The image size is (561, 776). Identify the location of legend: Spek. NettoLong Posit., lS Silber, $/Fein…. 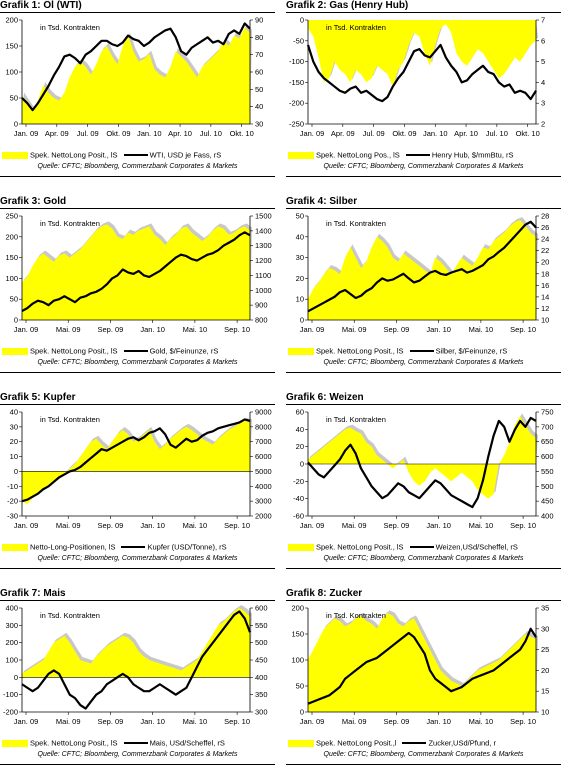
(424, 352).